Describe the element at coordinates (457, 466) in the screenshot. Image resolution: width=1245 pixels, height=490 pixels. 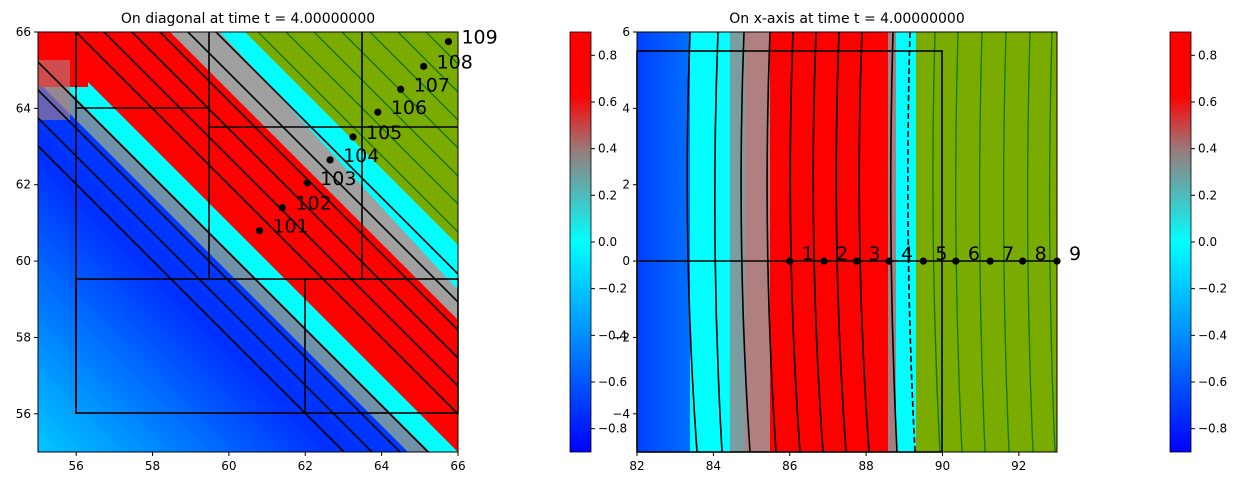
I see `left-xtick-label: 66` at that location.